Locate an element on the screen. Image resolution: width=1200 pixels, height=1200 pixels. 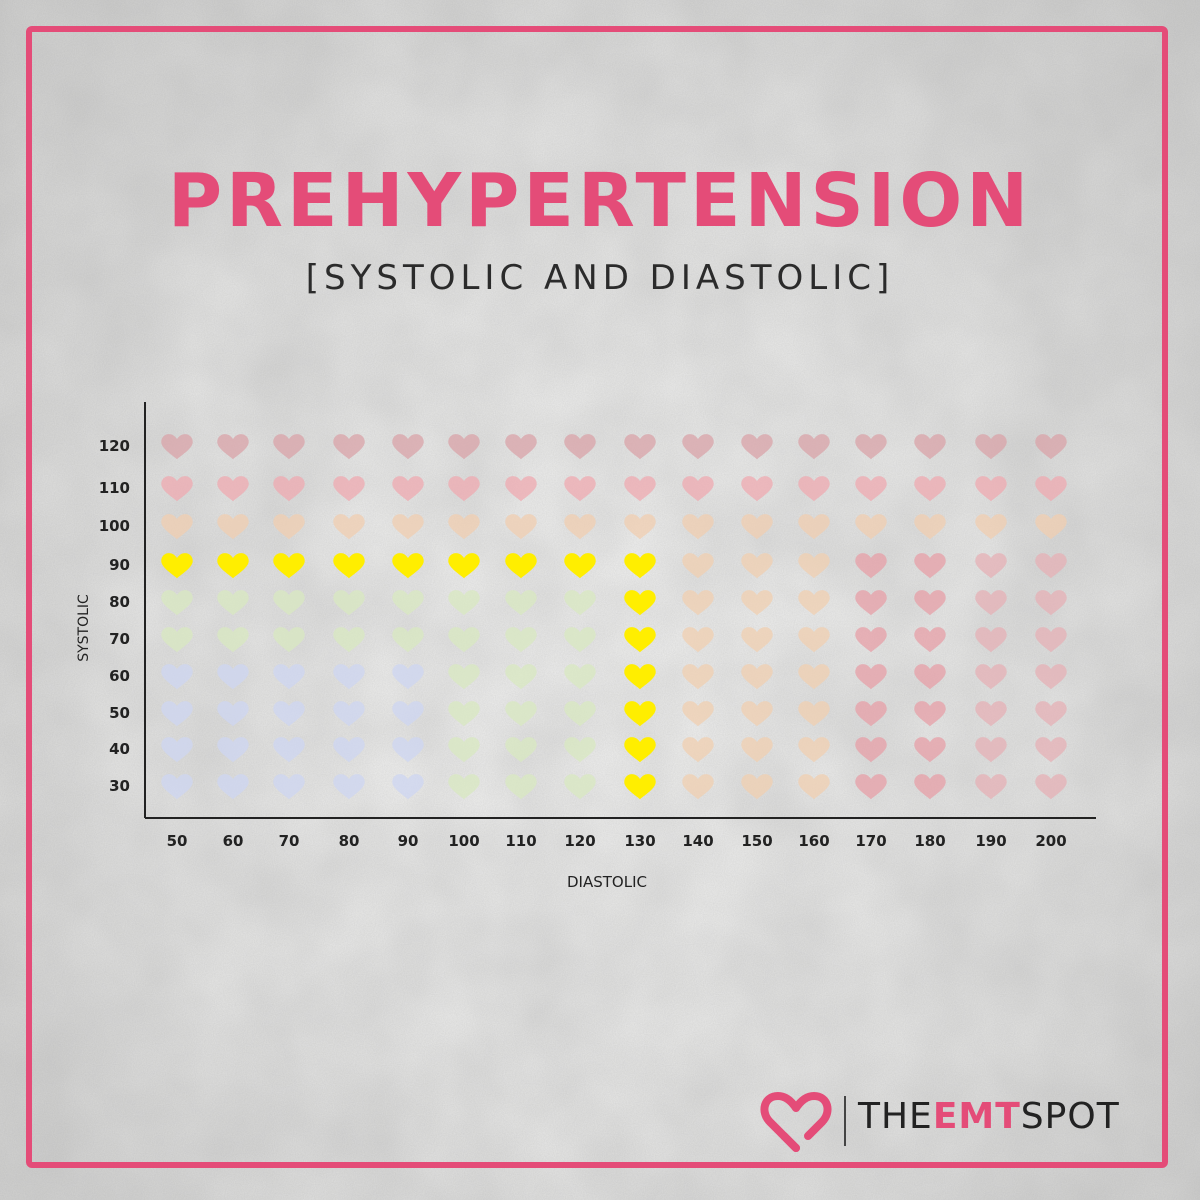
x-tick-label: 150 is located at coordinates (756, 841).